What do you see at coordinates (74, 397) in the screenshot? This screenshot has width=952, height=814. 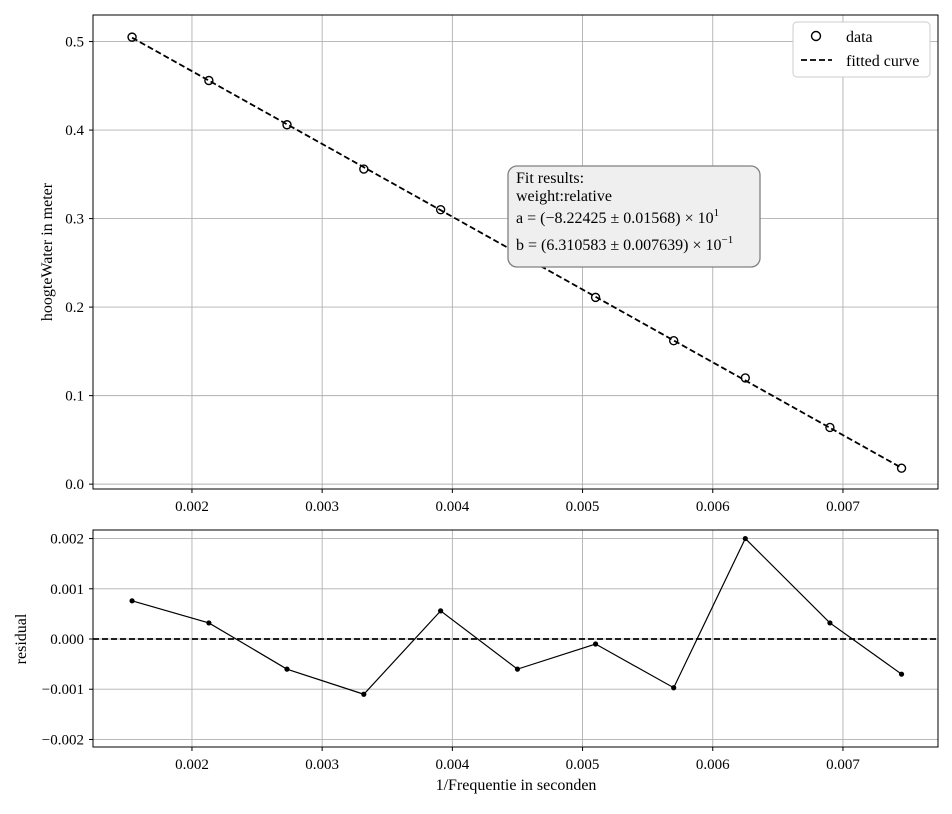 I see `y-tick-label: 0.1` at bounding box center [74, 397].